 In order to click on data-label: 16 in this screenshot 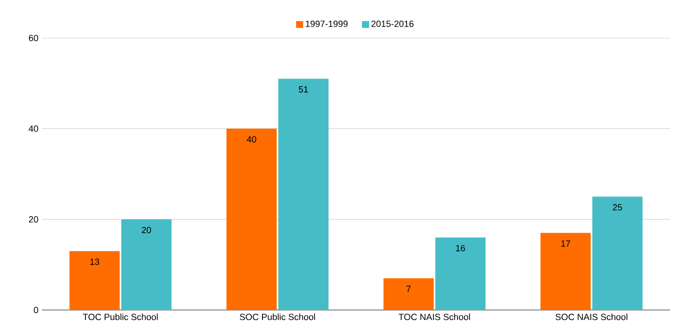, I will do `click(460, 248)`.